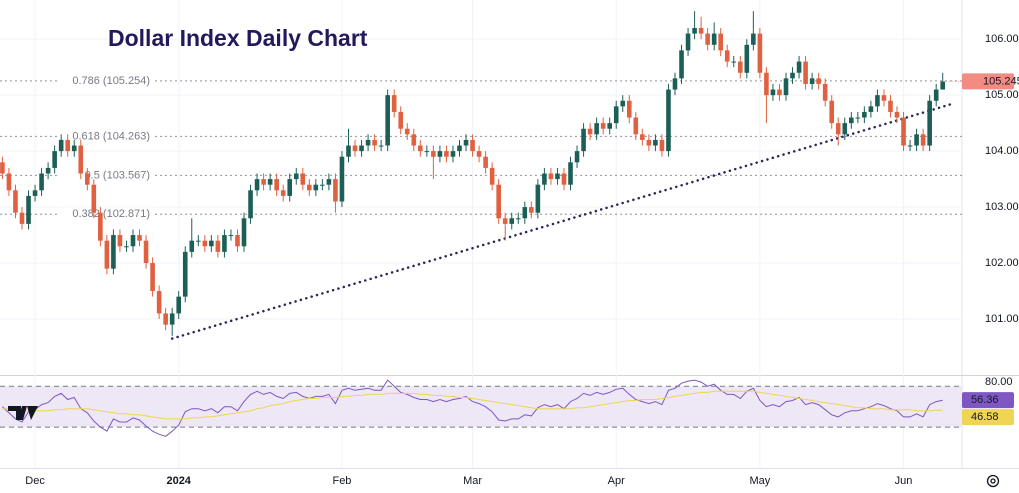 The width and height of the screenshot is (1019, 493). What do you see at coordinates (999, 382) in the screenshot?
I see `y-tick-label: 80.00` at bounding box center [999, 382].